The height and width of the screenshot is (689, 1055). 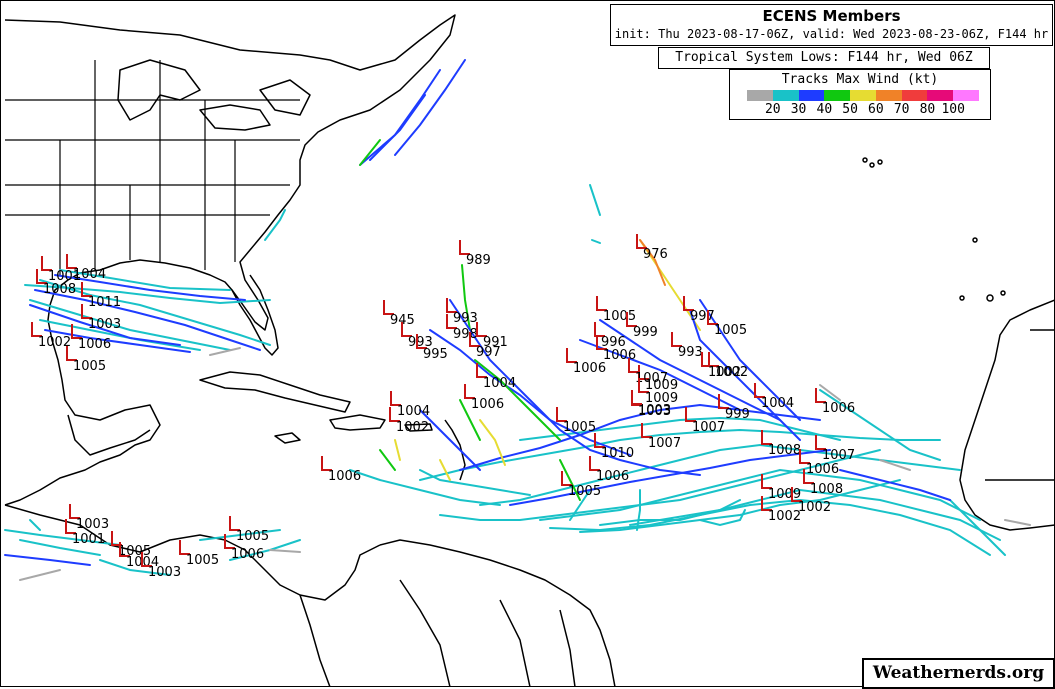 What do you see at coordinates (772, 109) in the screenshot?
I see `legend-tick: 20` at bounding box center [772, 109].